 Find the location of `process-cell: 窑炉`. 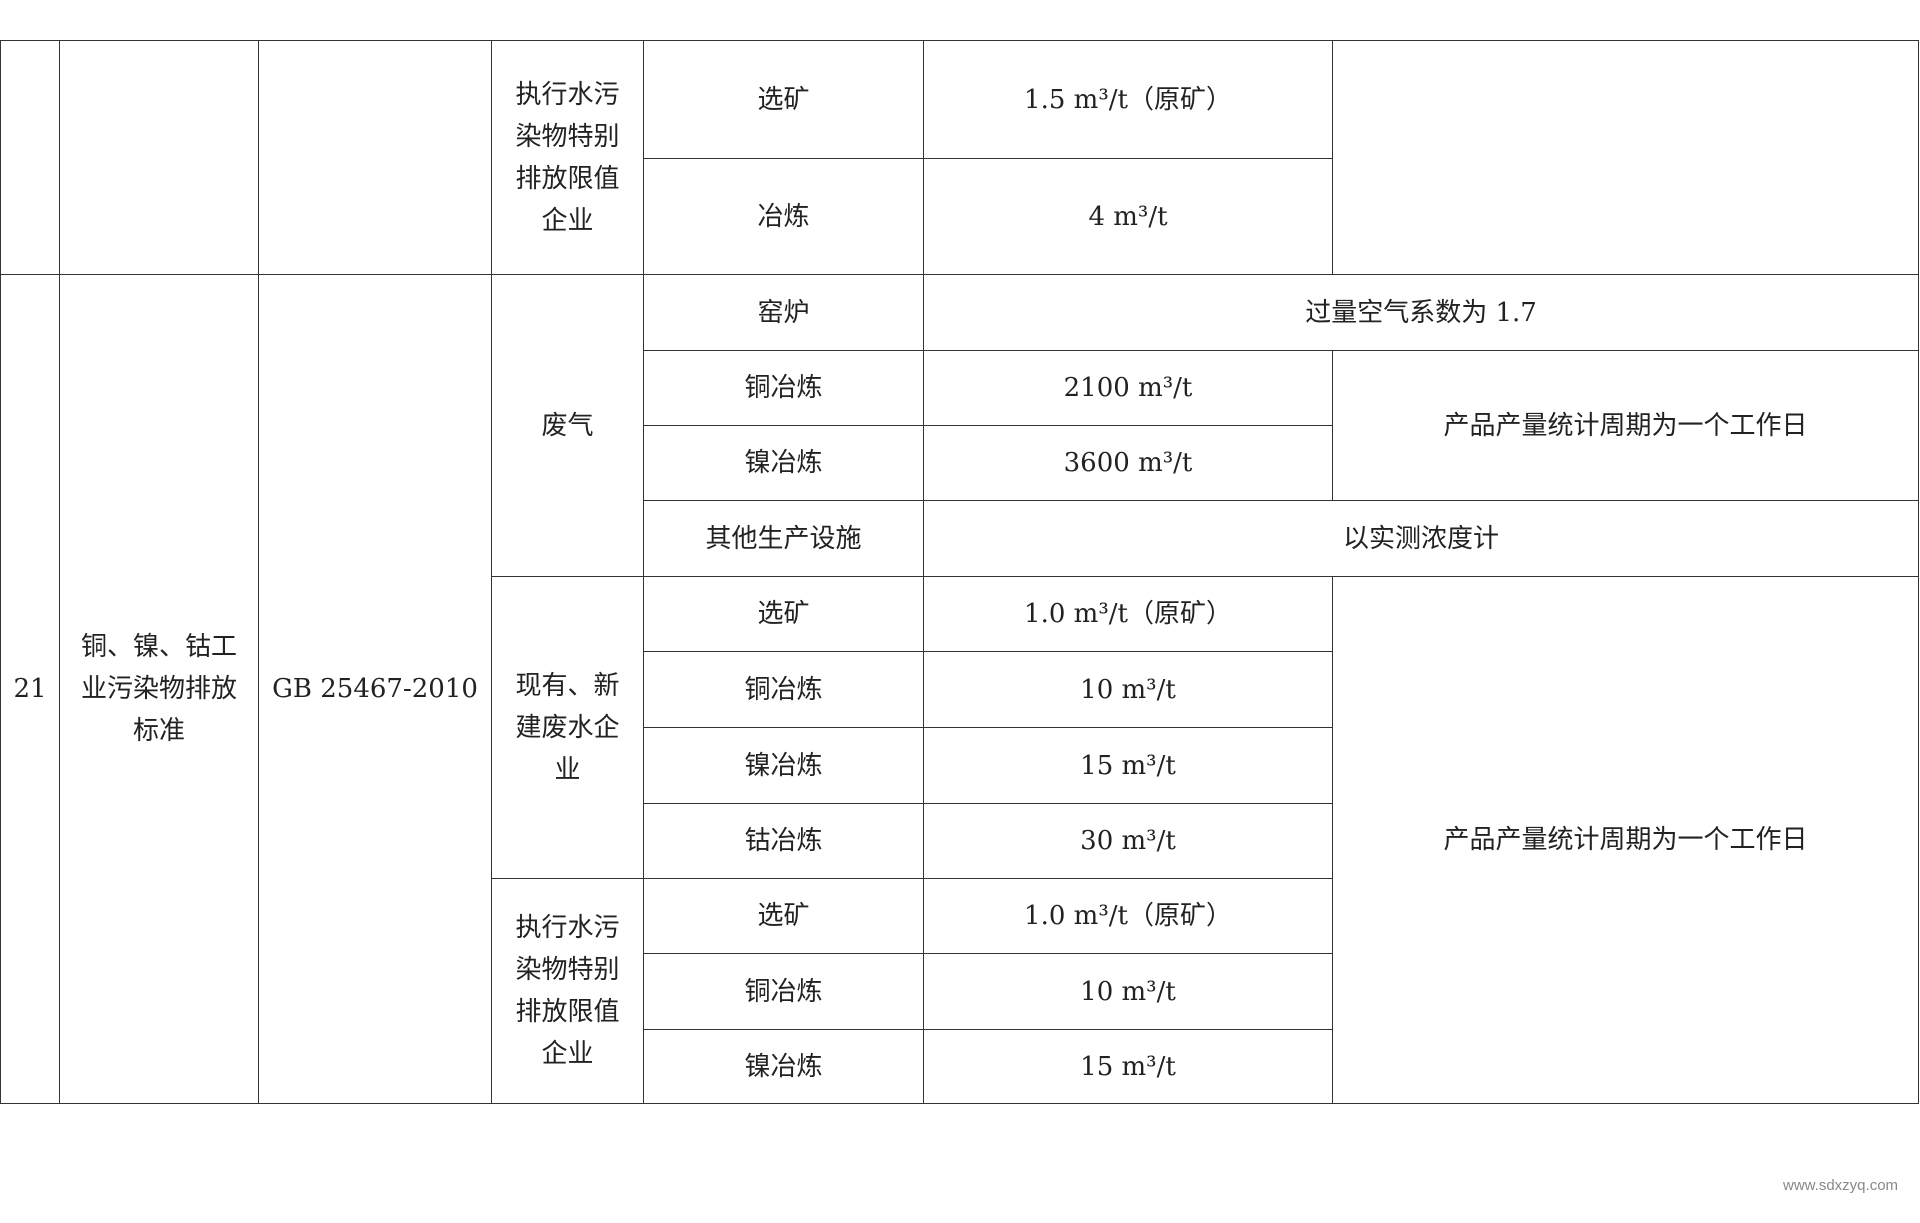

process-cell: 窑炉 is located at coordinates (783, 312).